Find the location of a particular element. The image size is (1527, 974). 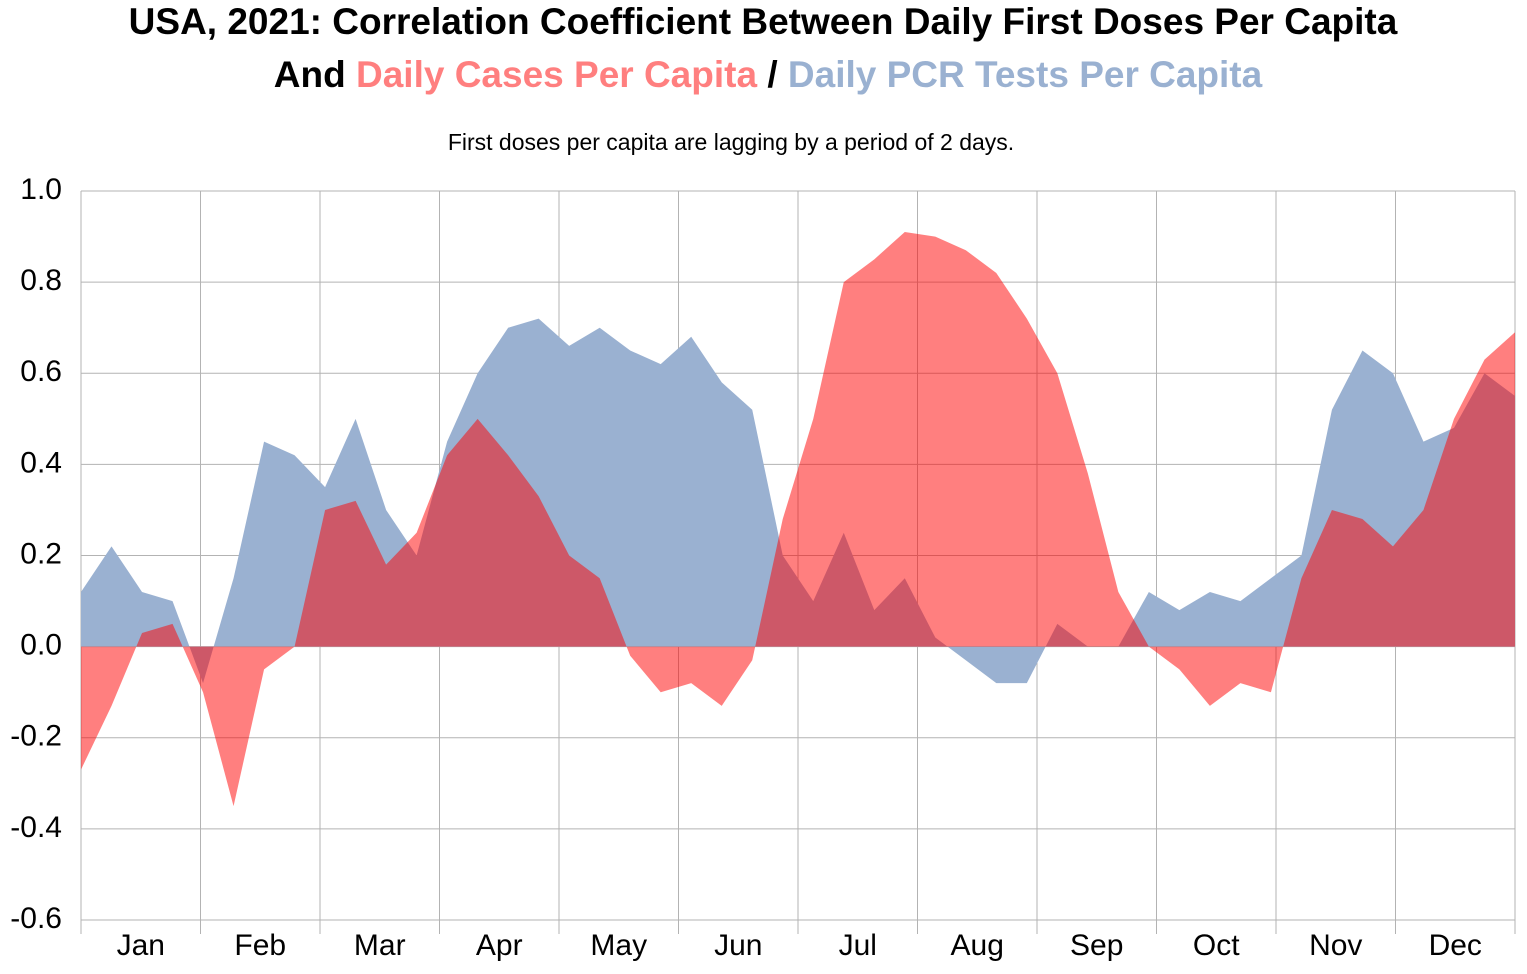

x-tick-label: Nov is located at coordinates (1335, 945).